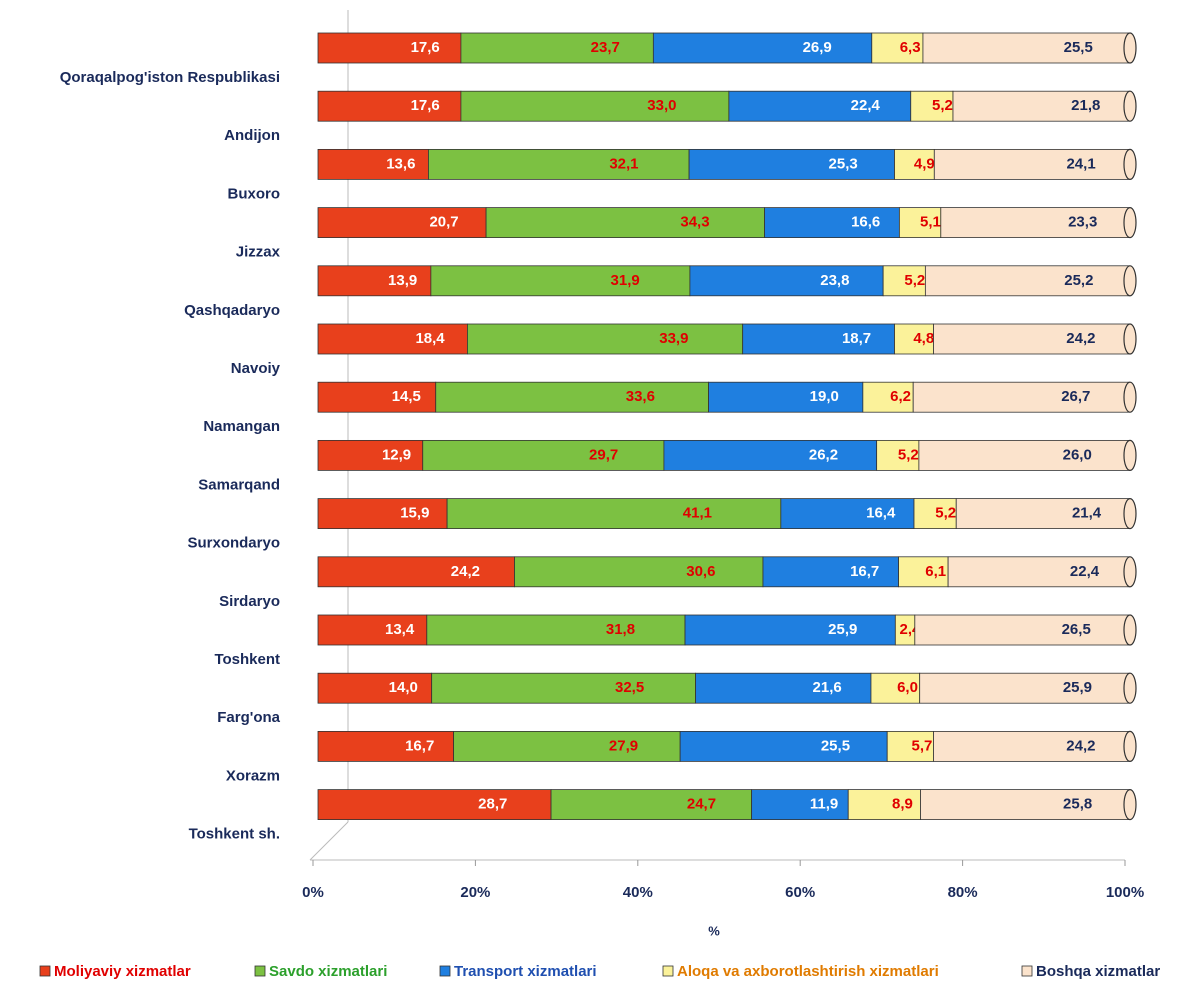  I want to click on value-label: 6,3, so click(910, 47).